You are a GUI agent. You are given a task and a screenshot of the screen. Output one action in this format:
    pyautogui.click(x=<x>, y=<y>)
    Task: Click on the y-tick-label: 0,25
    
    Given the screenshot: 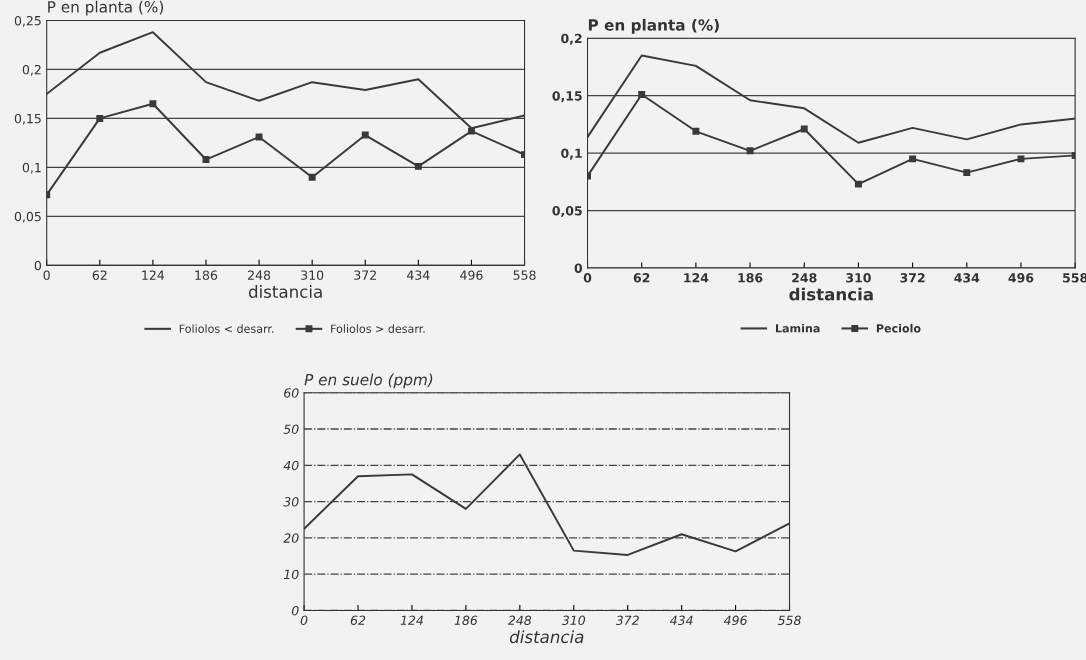 What is the action you would take?
    pyautogui.click(x=27, y=21)
    